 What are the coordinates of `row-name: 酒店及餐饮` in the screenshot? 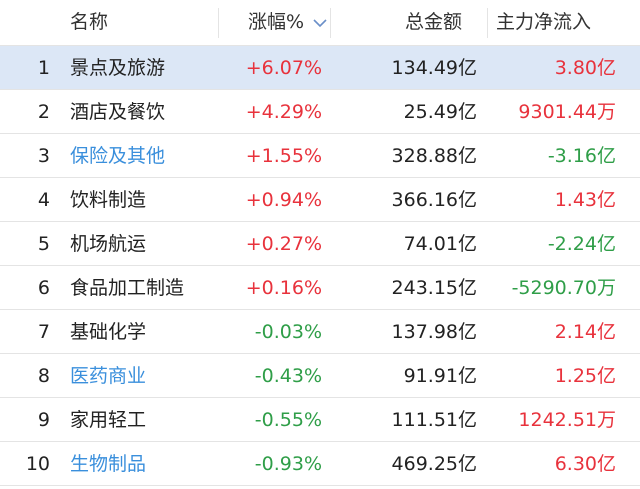 It's located at (118, 112).